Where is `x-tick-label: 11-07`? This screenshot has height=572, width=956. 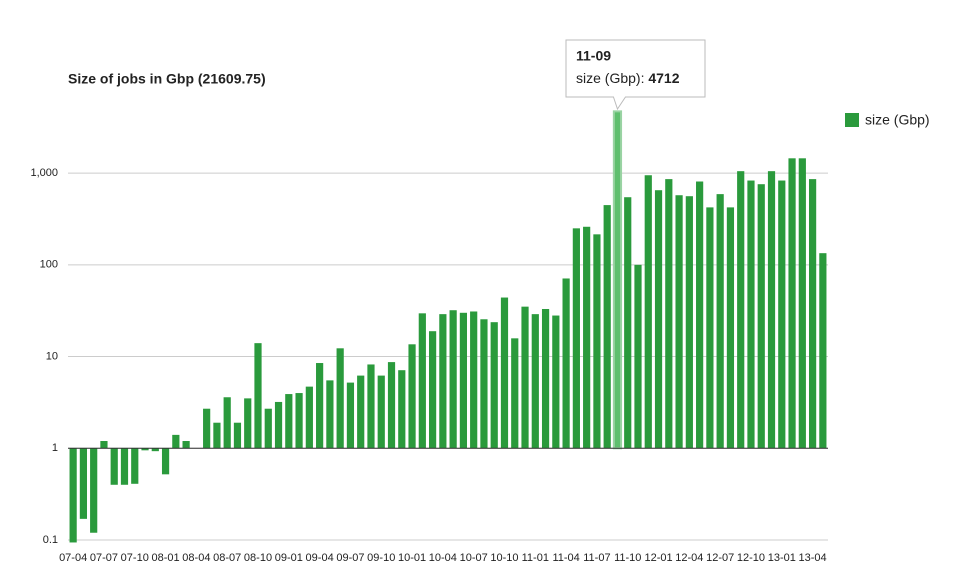
x-tick-label: 11-07 is located at coordinates (596, 558).